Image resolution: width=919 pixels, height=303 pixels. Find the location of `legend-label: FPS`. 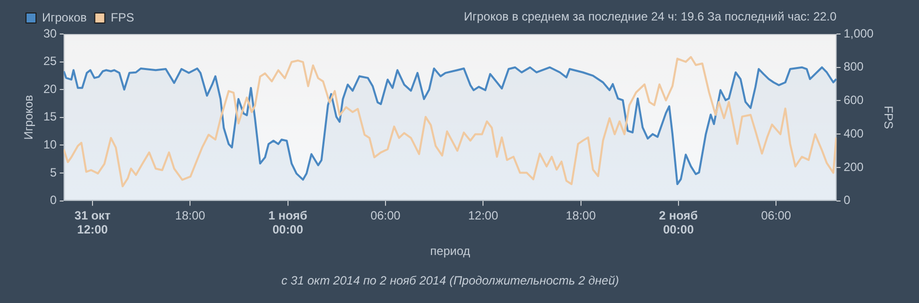

legend-label: FPS is located at coordinates (122, 17).